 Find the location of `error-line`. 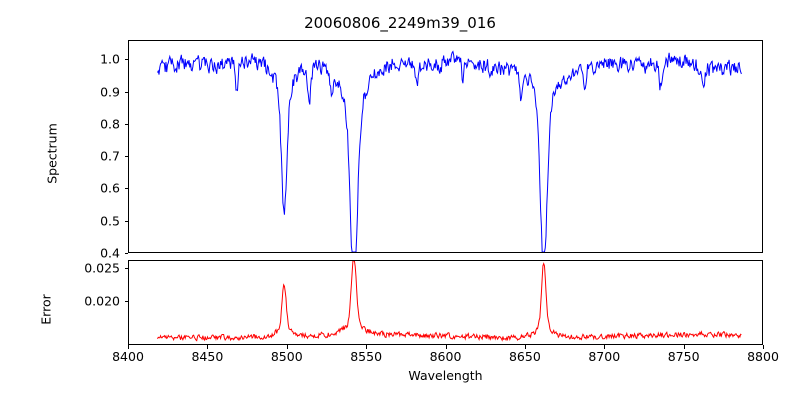

error-line is located at coordinates (449, 301).